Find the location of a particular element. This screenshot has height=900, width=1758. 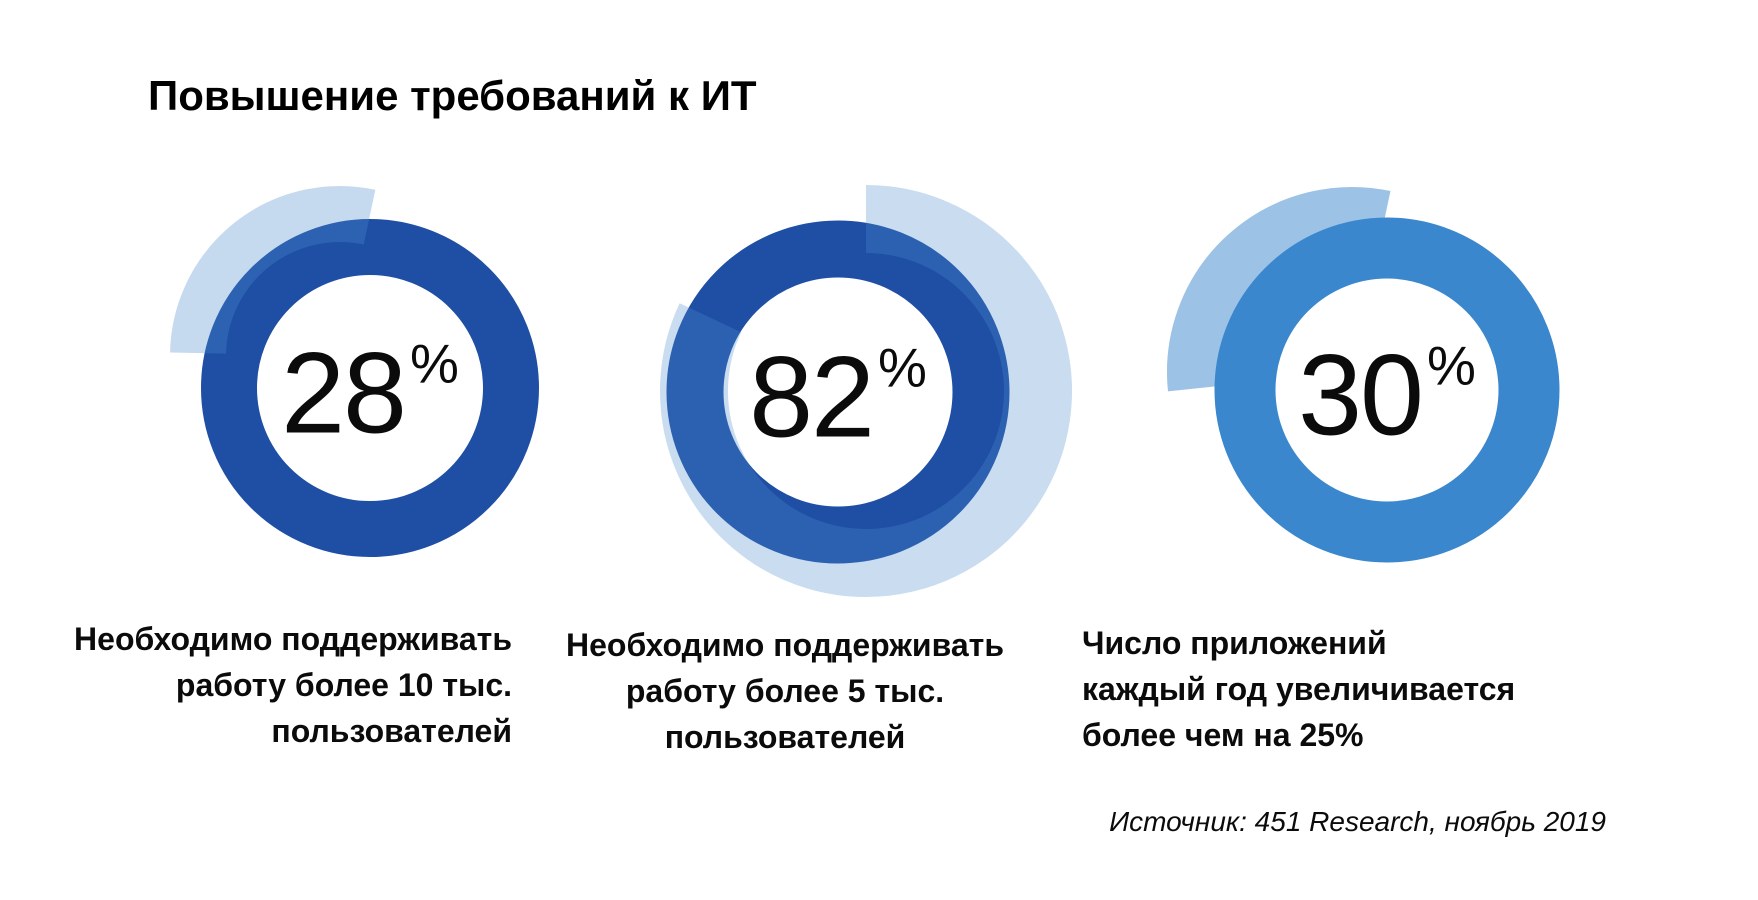

donut-value-30: 30 is located at coordinates (1361, 395).